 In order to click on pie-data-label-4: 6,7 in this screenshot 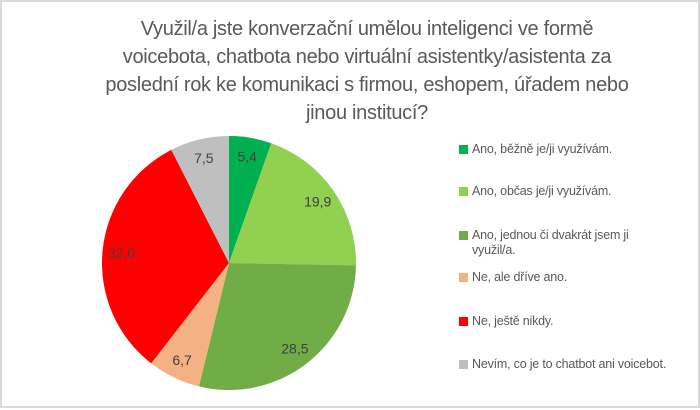, I will do `click(182, 360)`.